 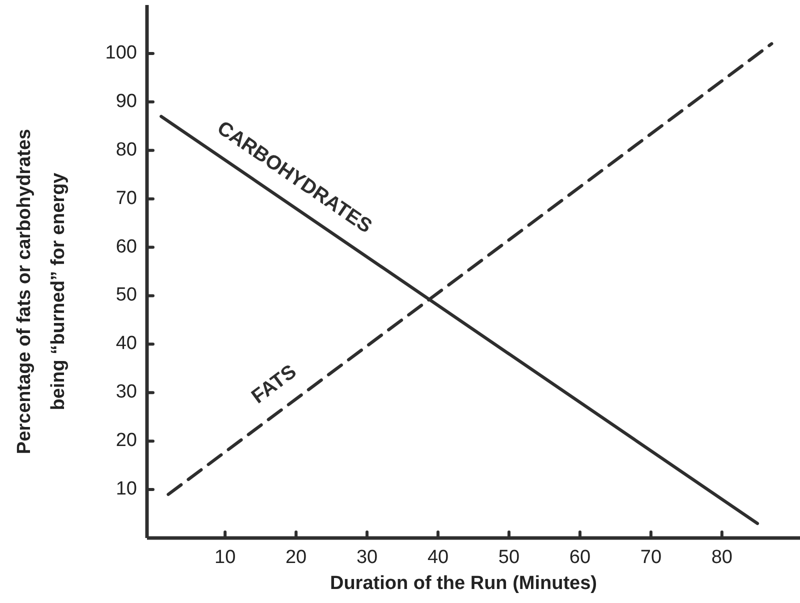 What do you see at coordinates (464, 583) in the screenshot?
I see `x-axis-title: Duration of the Run (Minutes)` at bounding box center [464, 583].